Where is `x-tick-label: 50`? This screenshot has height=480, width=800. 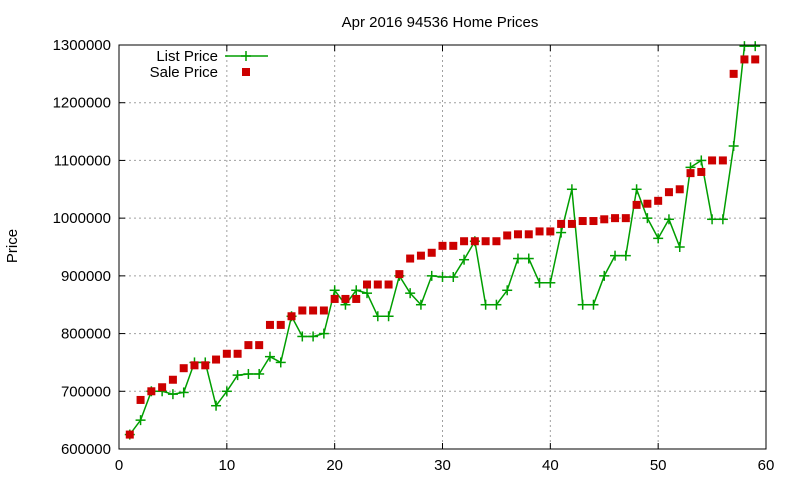 x-tick-label: 50 is located at coordinates (658, 465).